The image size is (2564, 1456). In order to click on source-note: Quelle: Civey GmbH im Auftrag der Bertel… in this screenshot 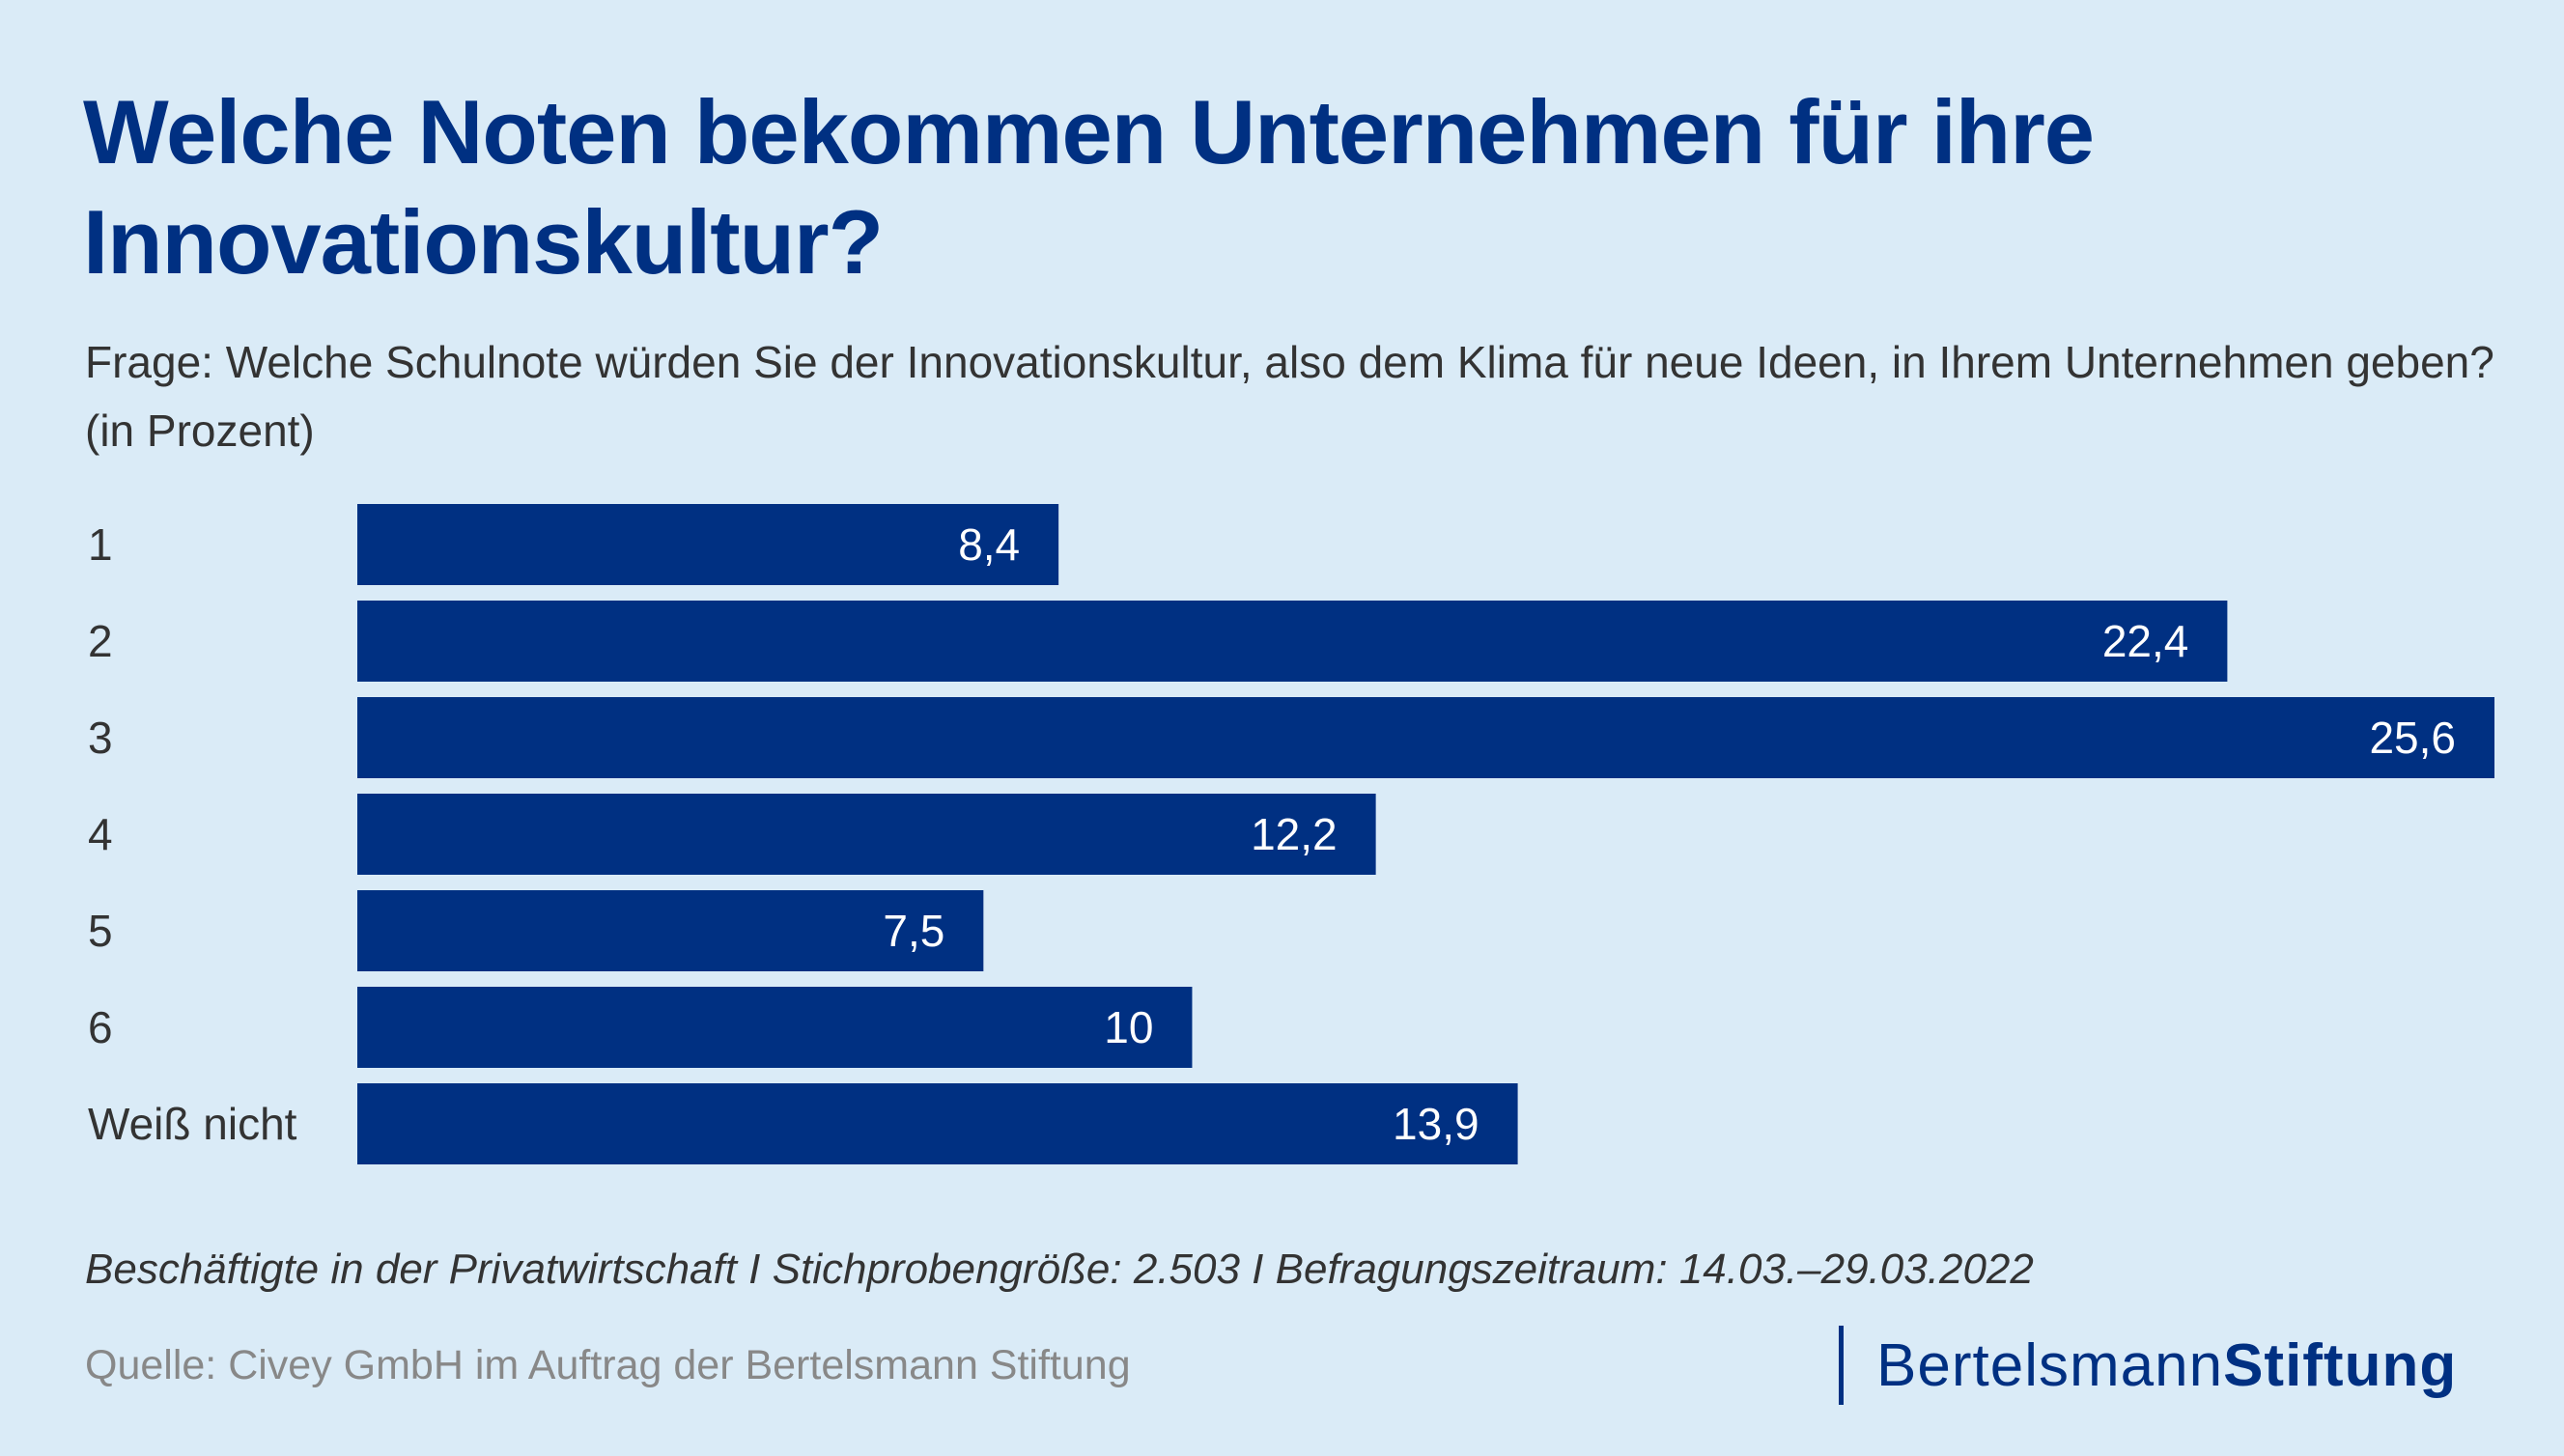, I will do `click(608, 1365)`.